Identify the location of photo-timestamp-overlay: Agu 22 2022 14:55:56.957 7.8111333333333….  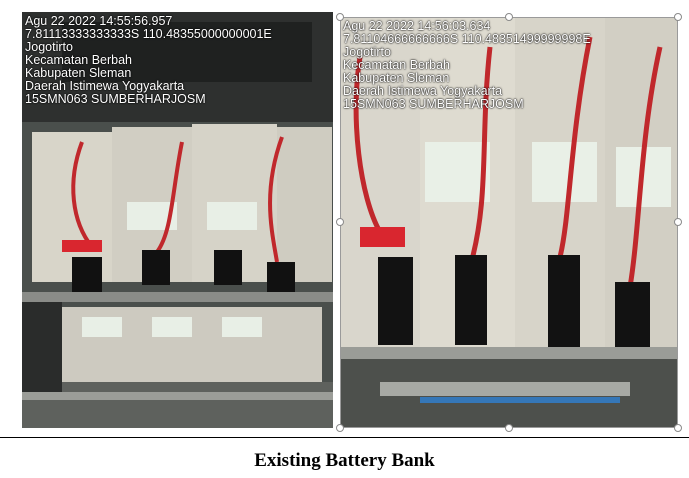
(148, 60).